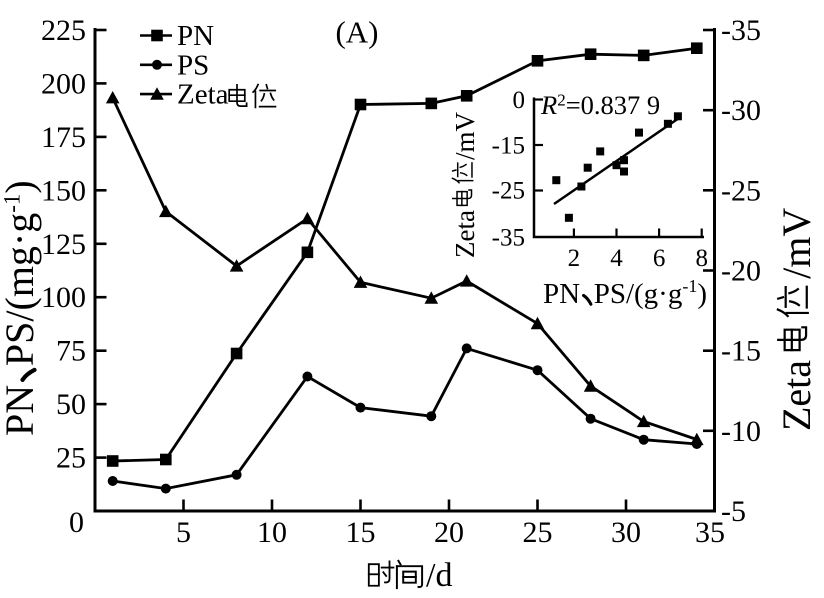  What do you see at coordinates (356, 32) in the screenshot?
I see `svg-text: (A)` at bounding box center [356, 32].